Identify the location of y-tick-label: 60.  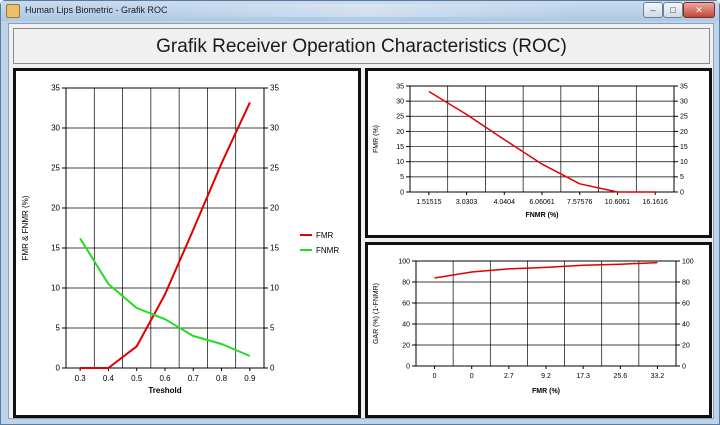
(406, 303).